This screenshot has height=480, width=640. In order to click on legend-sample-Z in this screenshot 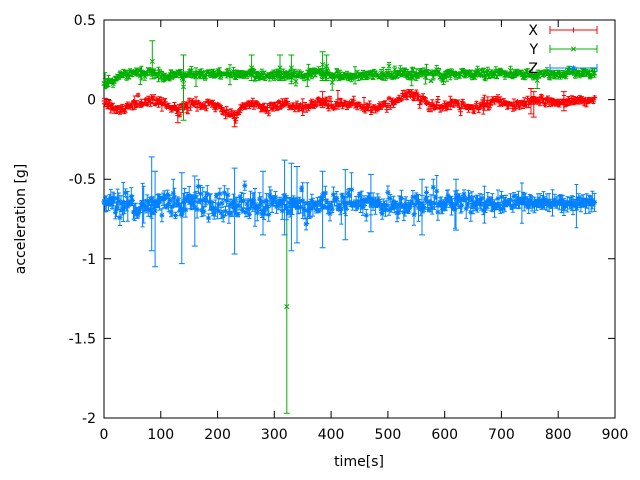, I will do `click(573, 68)`.